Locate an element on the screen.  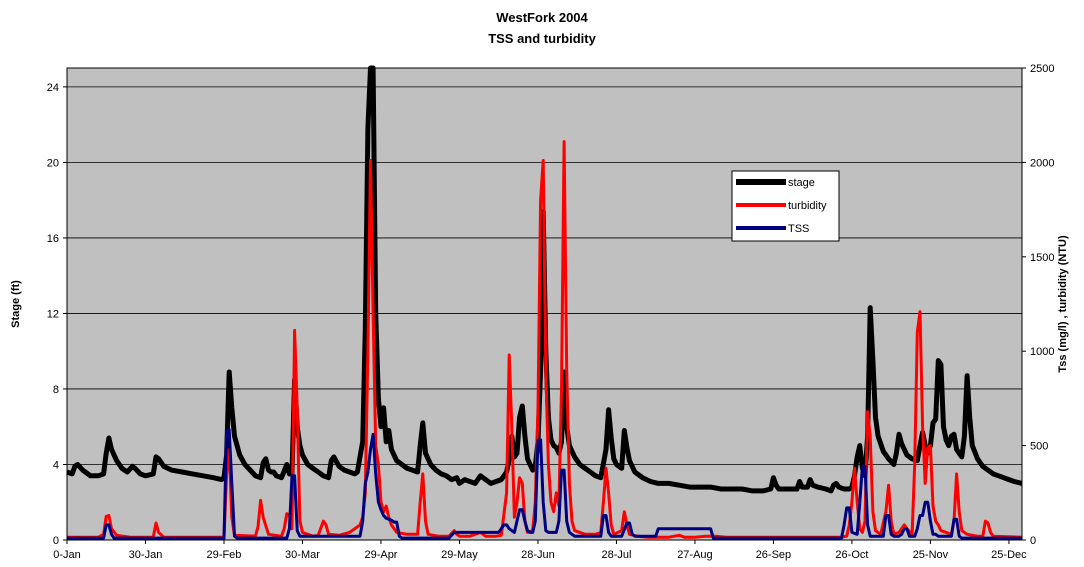
x-tick-label-8: 27-Aug is located at coordinates (694, 555).